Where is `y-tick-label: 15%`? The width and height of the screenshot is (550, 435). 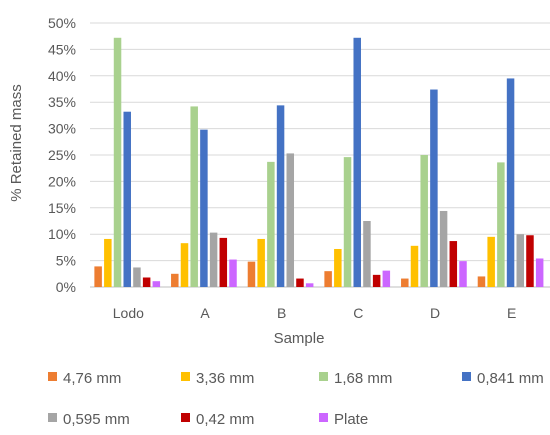 y-tick-label: 15% is located at coordinates (62, 208).